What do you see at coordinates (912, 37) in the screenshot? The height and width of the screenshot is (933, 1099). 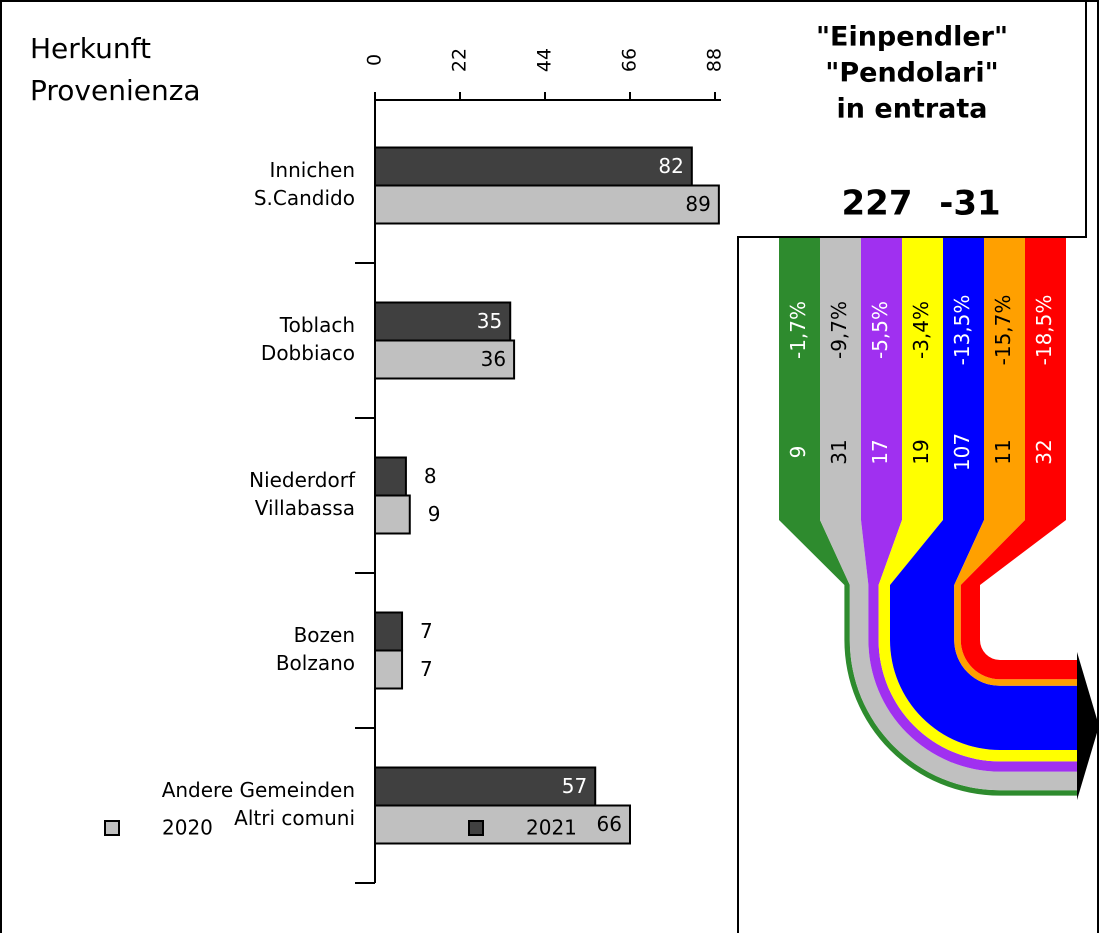 I see `flow-title: "Einpendler"` at bounding box center [912, 37].